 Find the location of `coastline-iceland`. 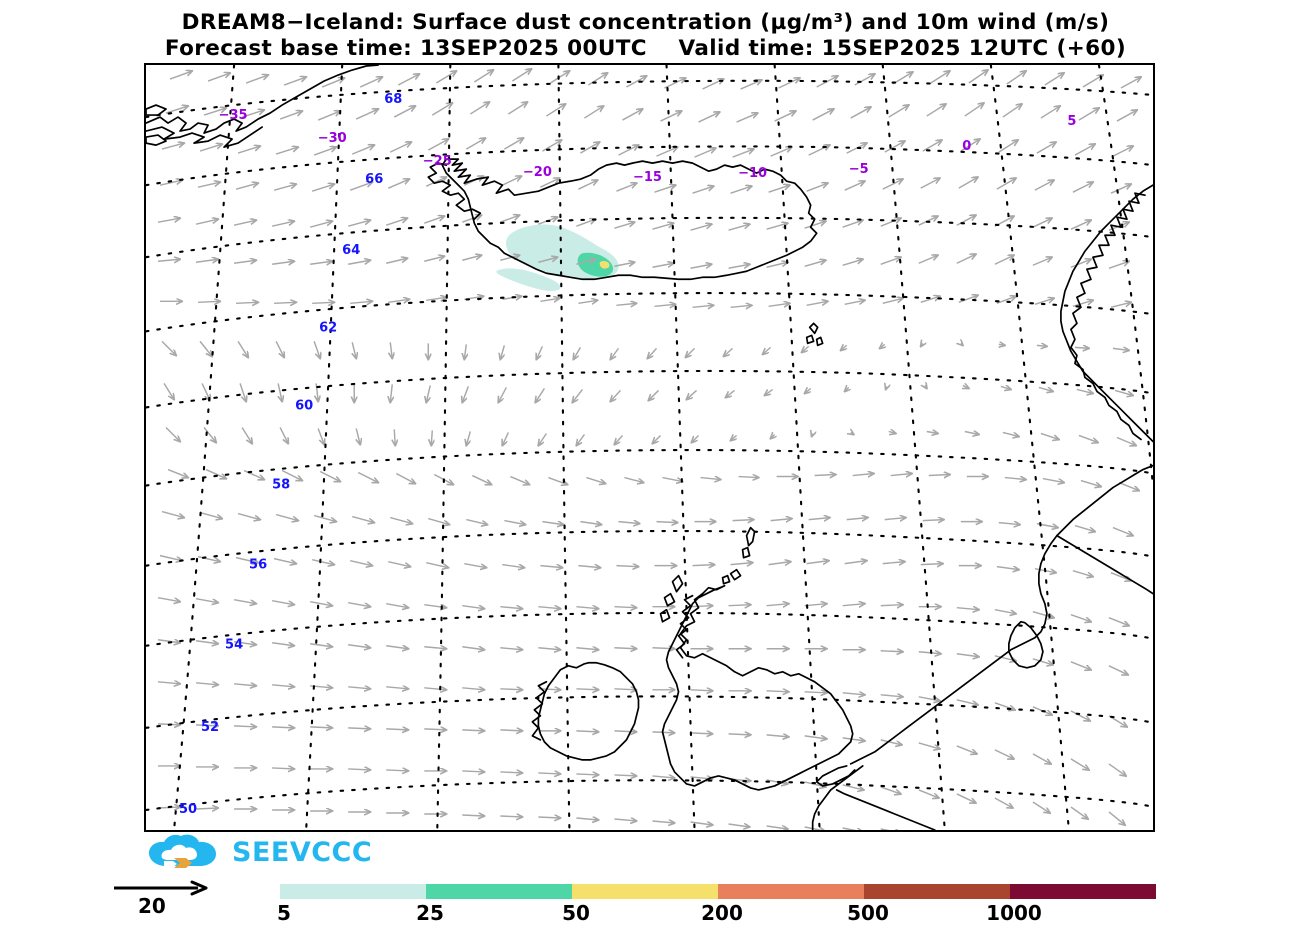

coastline-iceland is located at coordinates (629, 219).